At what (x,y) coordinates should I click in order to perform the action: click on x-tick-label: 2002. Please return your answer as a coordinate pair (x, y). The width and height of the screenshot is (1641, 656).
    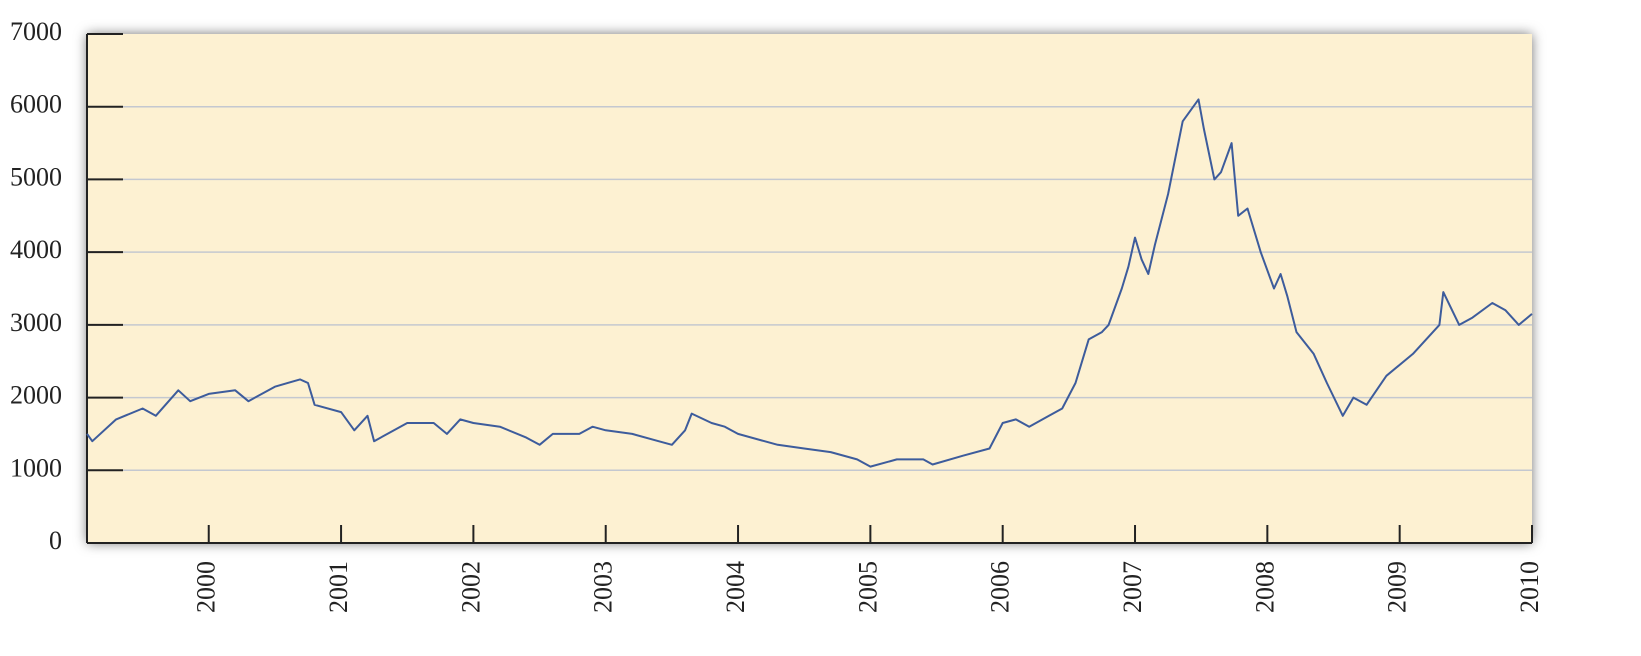
    Looking at the image, I should click on (470, 587).